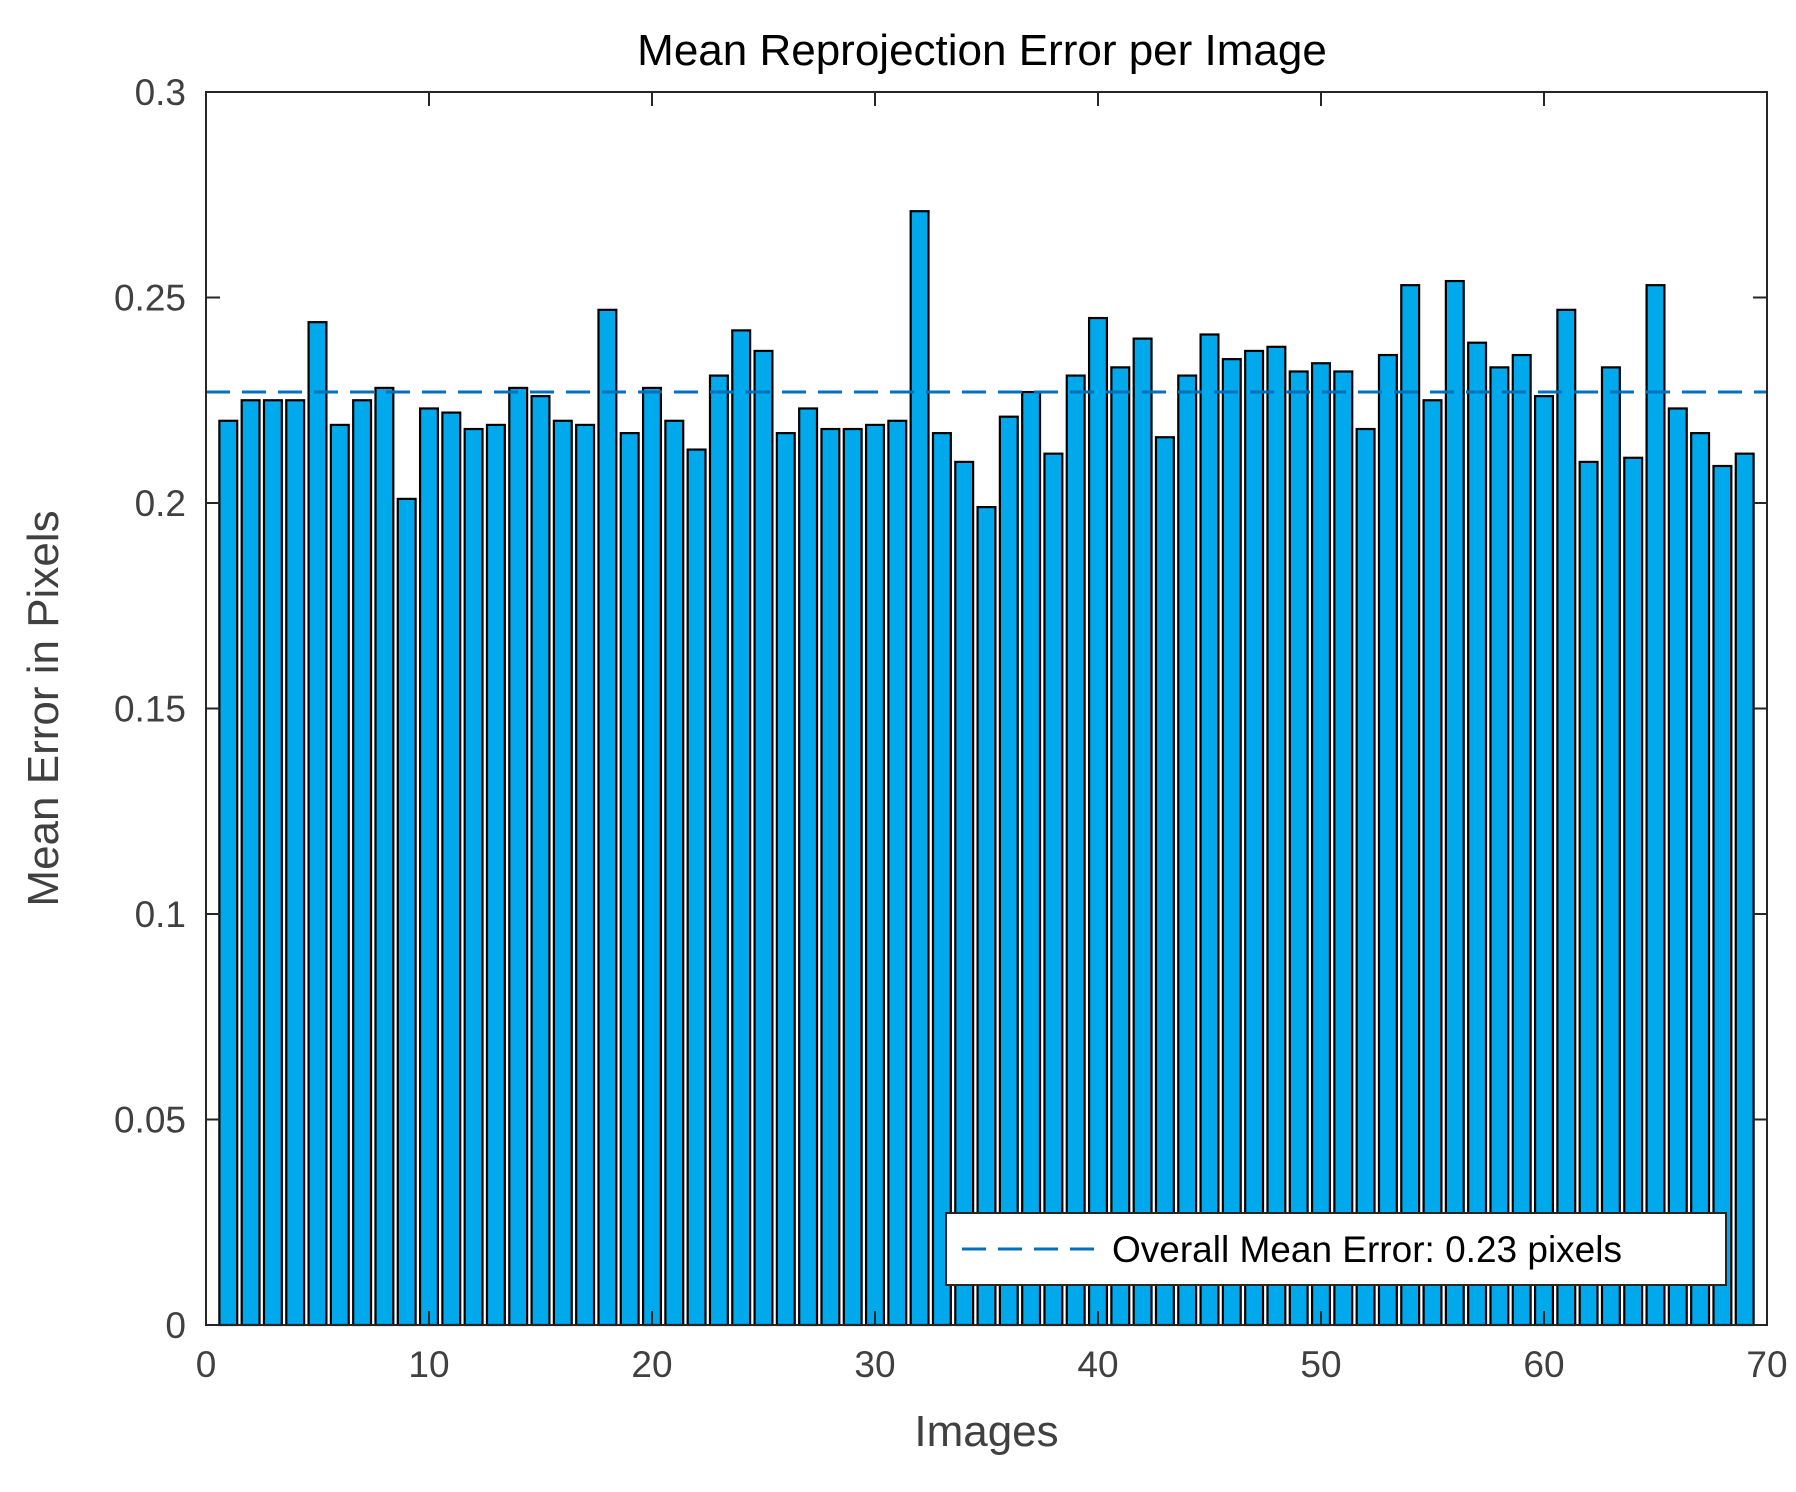  What do you see at coordinates (160, 914) in the screenshot?
I see `y-tick-label: 0.1` at bounding box center [160, 914].